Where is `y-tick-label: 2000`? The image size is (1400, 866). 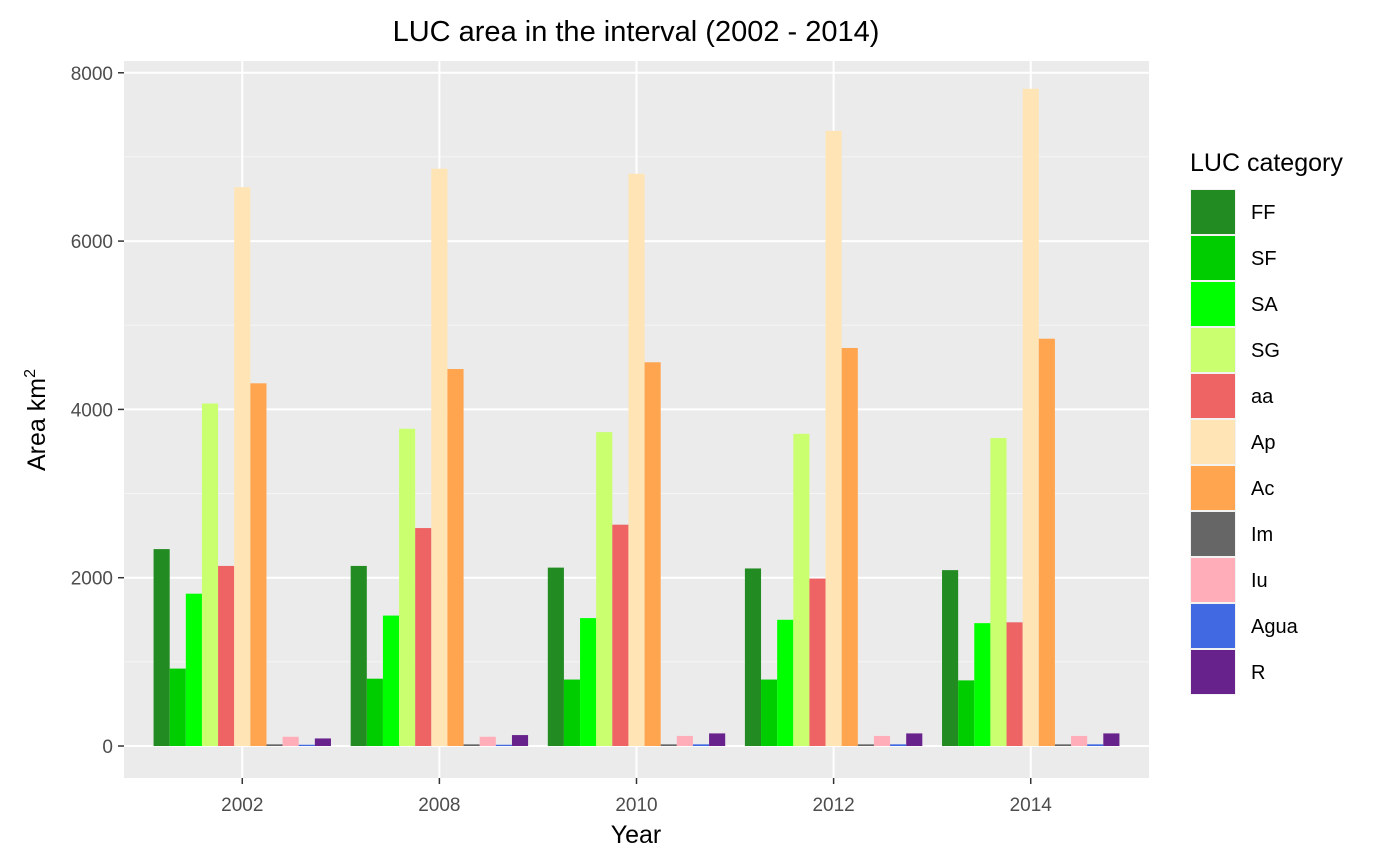 y-tick-label: 2000 is located at coordinates (92, 579).